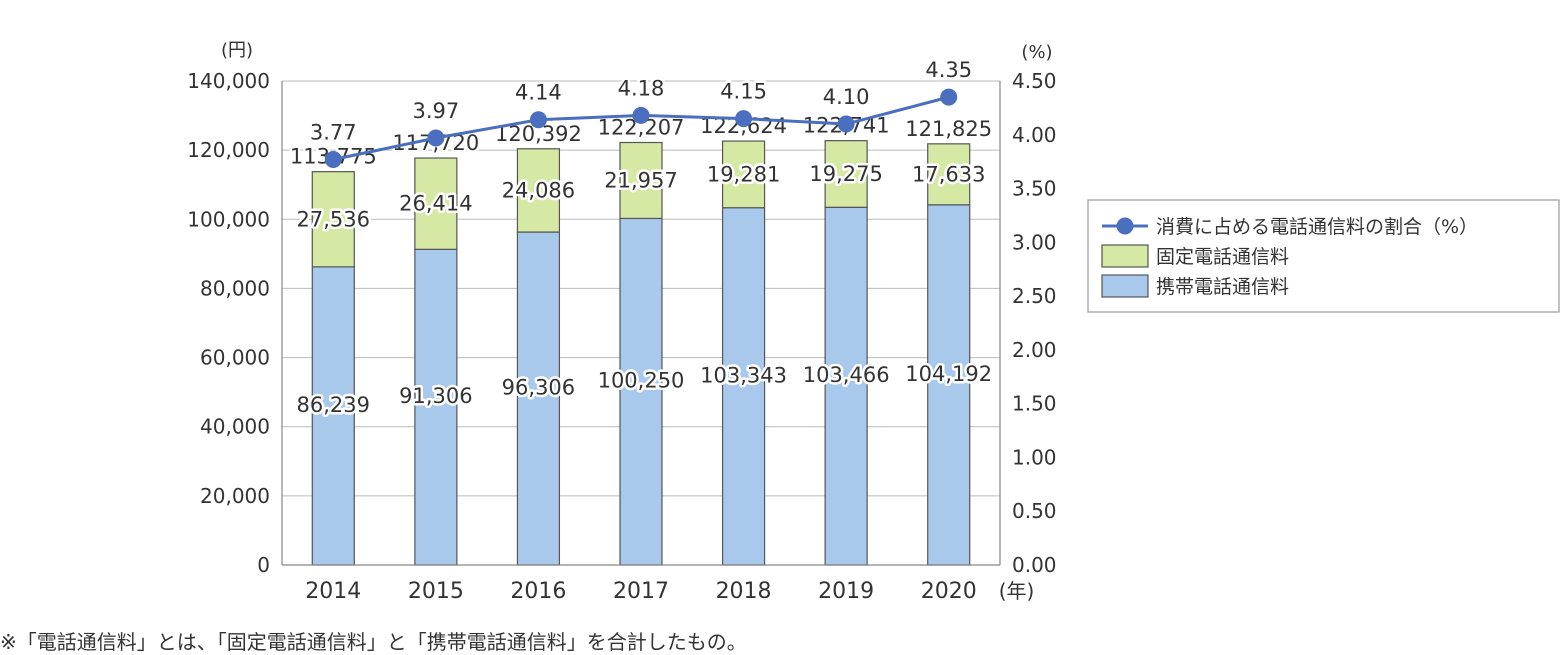  What do you see at coordinates (333, 405) in the screenshot?
I see `data-label-mobile: 86,239` at bounding box center [333, 405].